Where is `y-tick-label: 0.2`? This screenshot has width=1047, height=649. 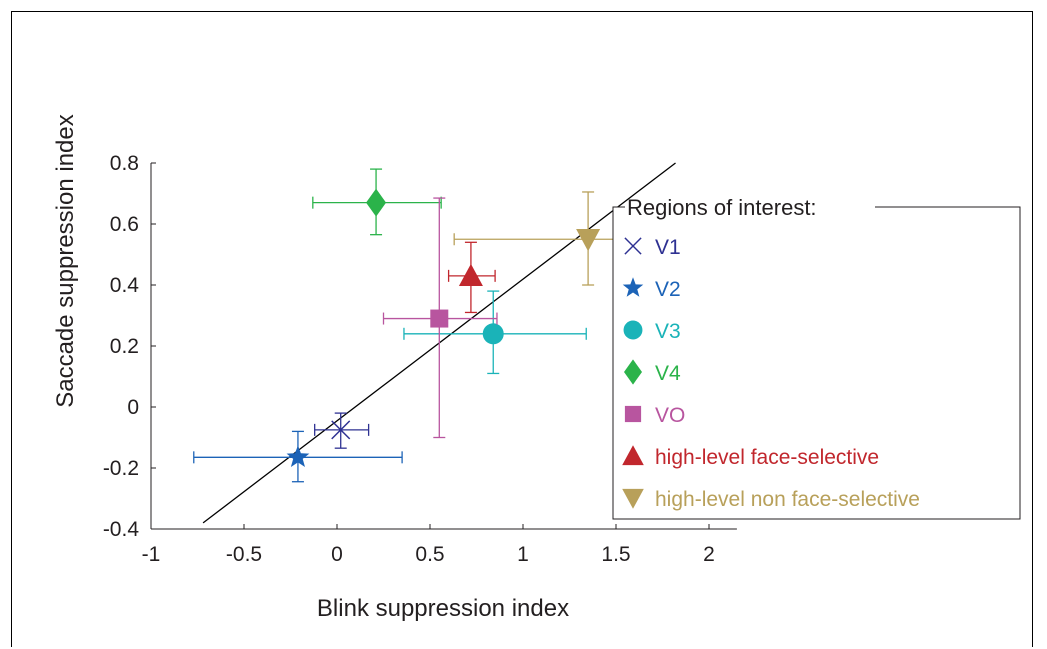
y-tick-label: 0.2 is located at coordinates (124, 346).